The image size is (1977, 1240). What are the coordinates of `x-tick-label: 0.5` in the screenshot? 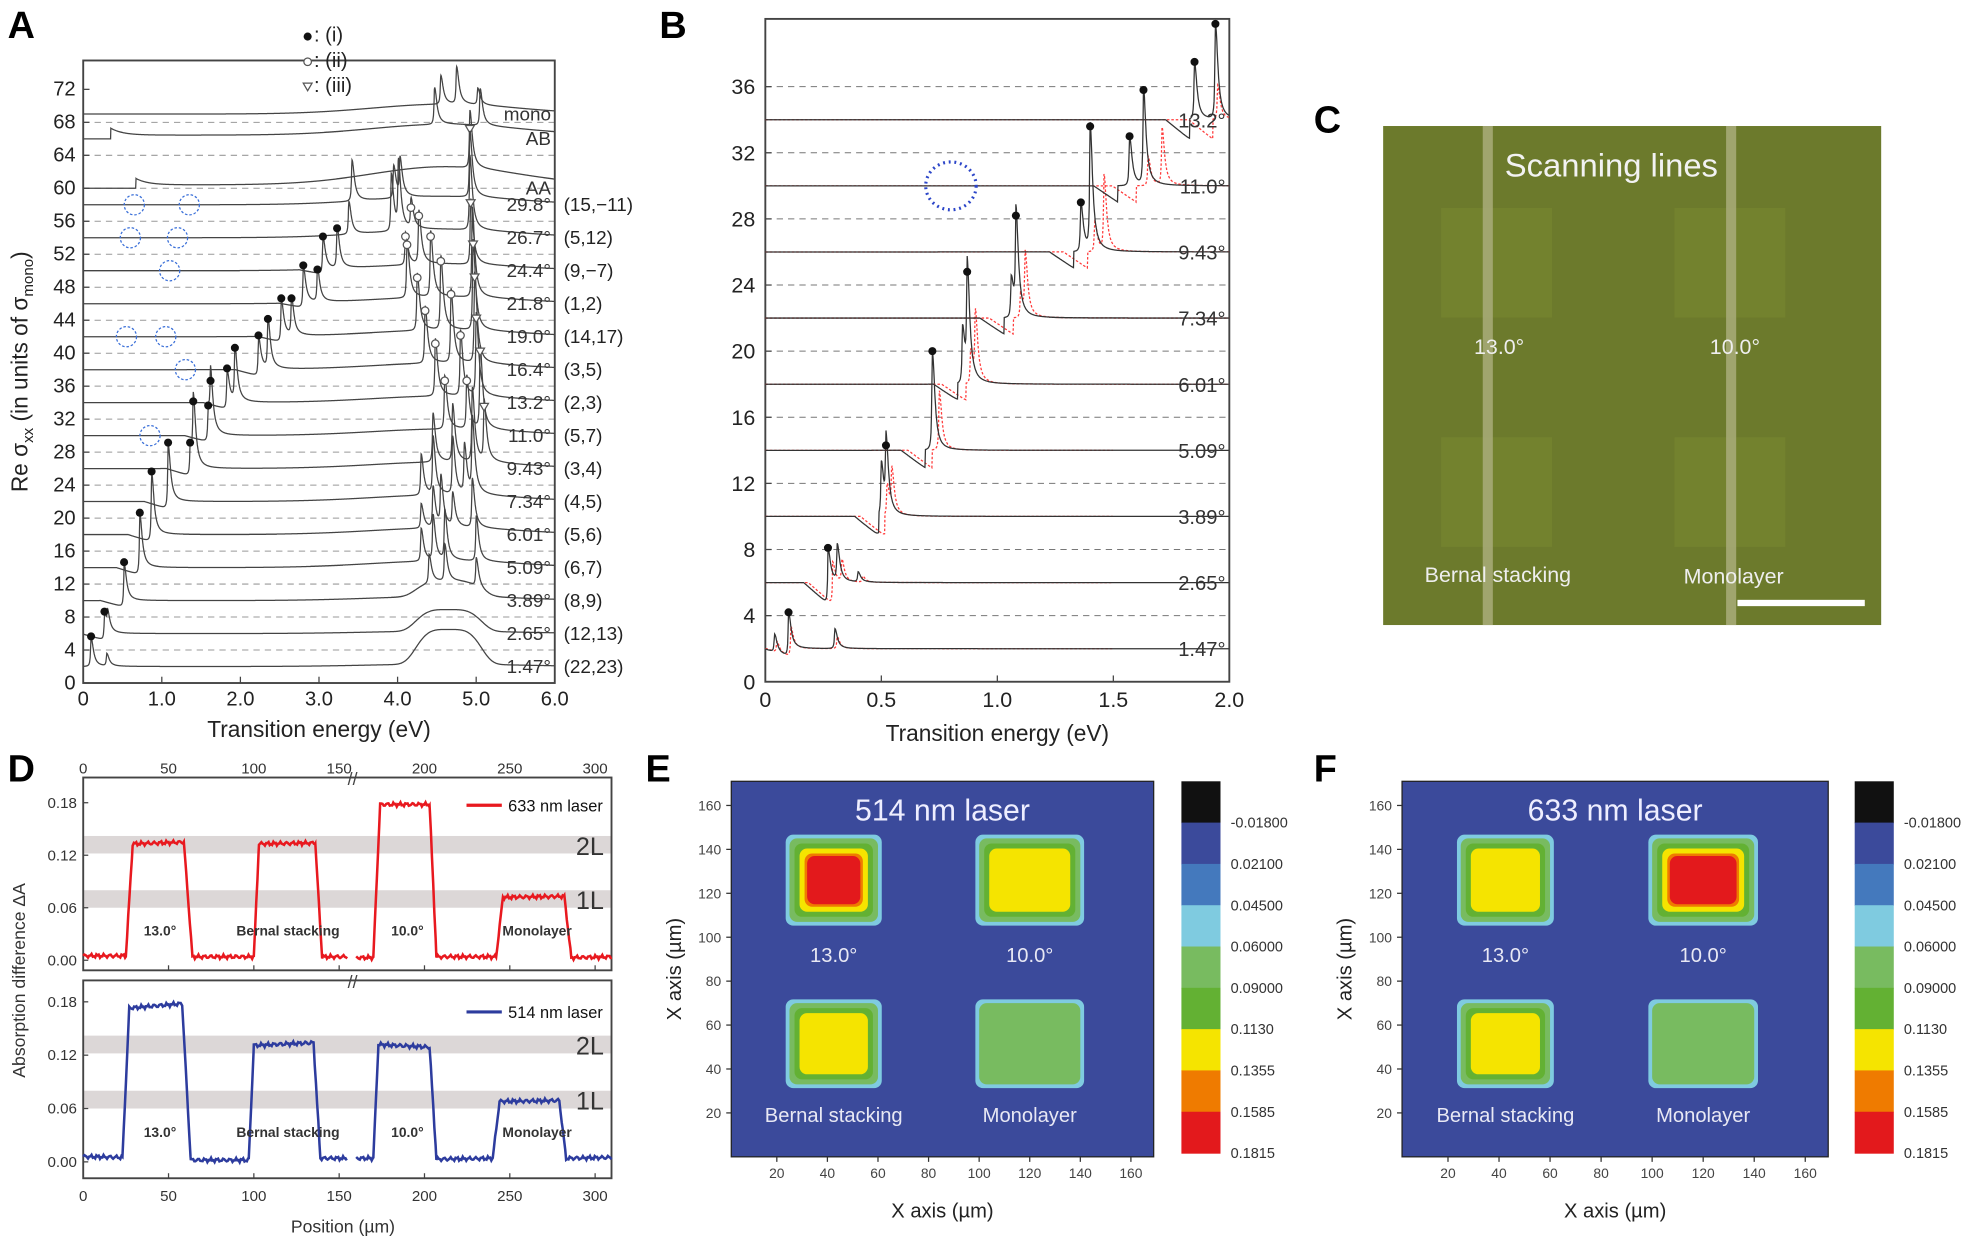 It's located at (881, 700).